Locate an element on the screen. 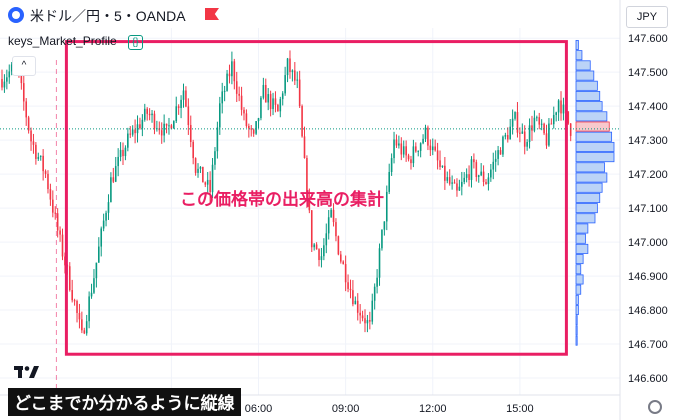 This screenshot has width=680, height=420. tradingview-logo-icon is located at coordinates (27, 372).